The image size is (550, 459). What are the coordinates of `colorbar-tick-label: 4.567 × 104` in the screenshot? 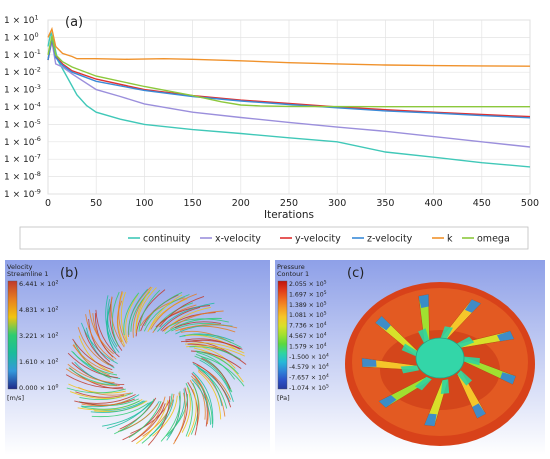 It's located at (308, 336).